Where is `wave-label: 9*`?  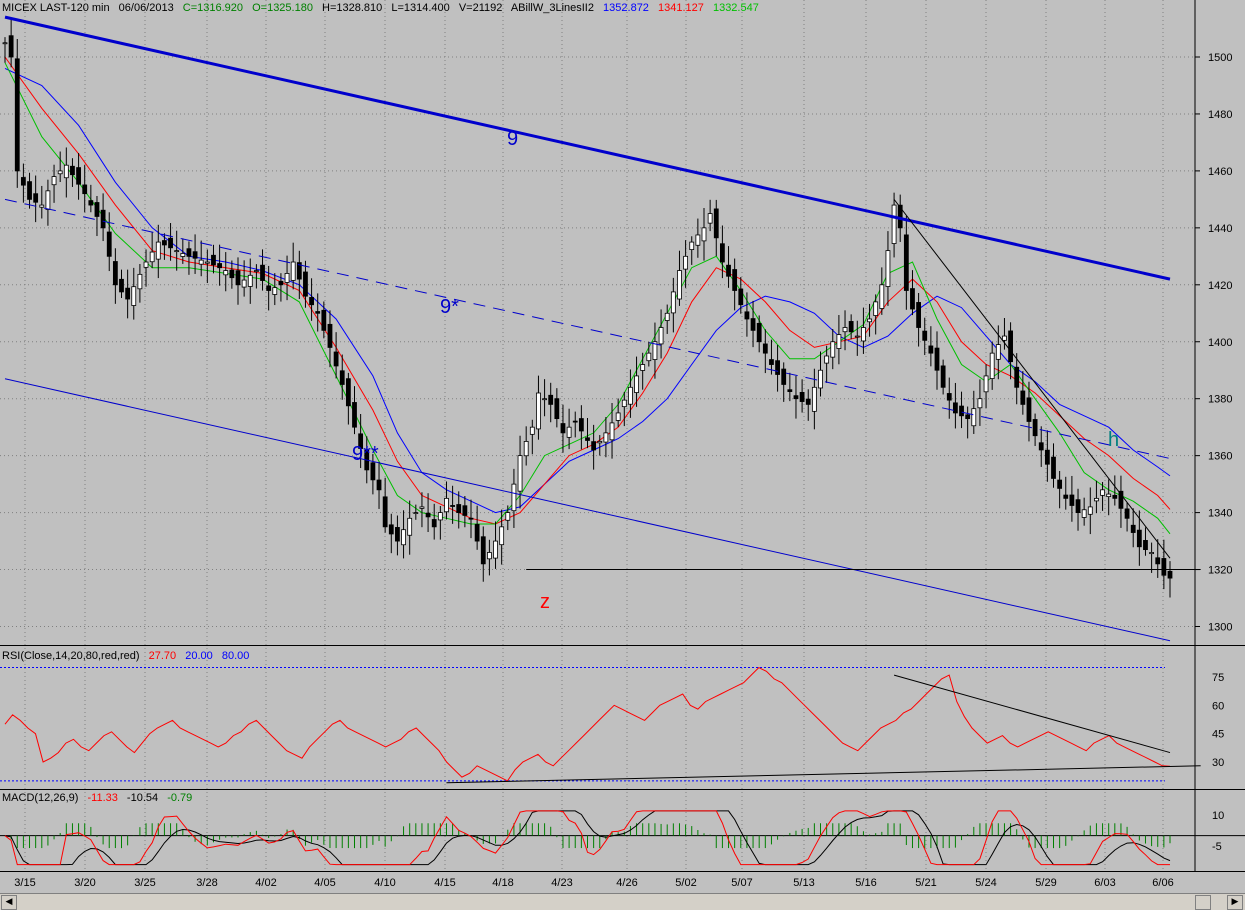
wave-label: 9* is located at coordinates (449, 307).